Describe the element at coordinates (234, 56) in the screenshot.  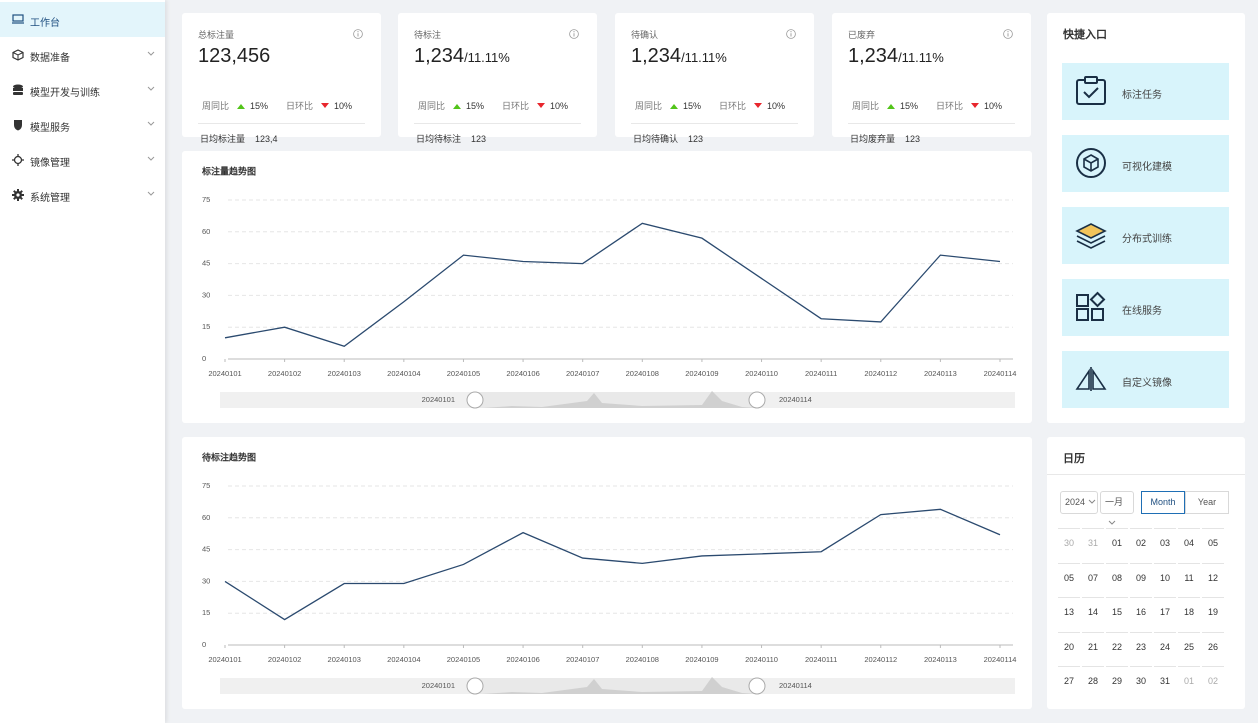
I see `stat-value: 123,456` at that location.